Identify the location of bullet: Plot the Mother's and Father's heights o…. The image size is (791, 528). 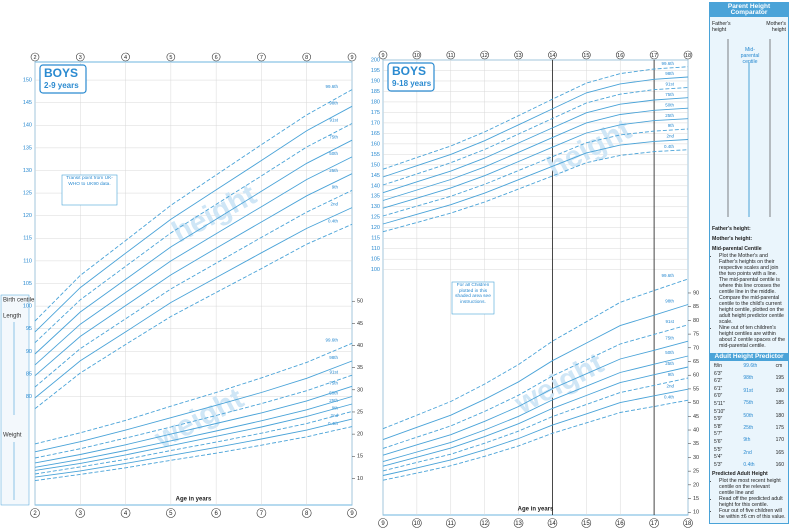
(752, 274).